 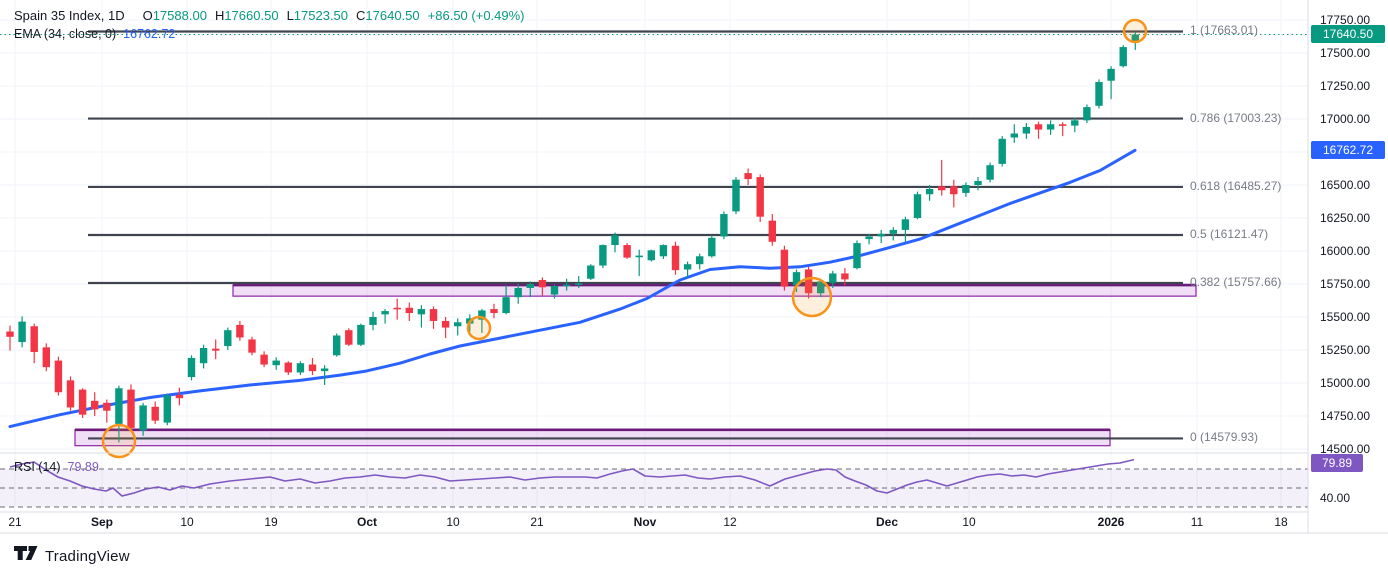 I want to click on price-tick-label: 17000.00, so click(x=1345, y=119).